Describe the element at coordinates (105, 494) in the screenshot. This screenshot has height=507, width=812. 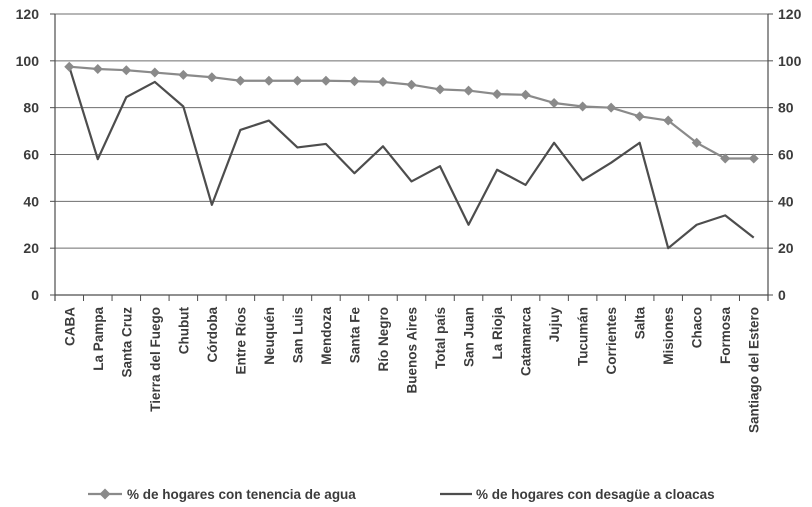
I see `legend-diamond-marker-icon` at that location.